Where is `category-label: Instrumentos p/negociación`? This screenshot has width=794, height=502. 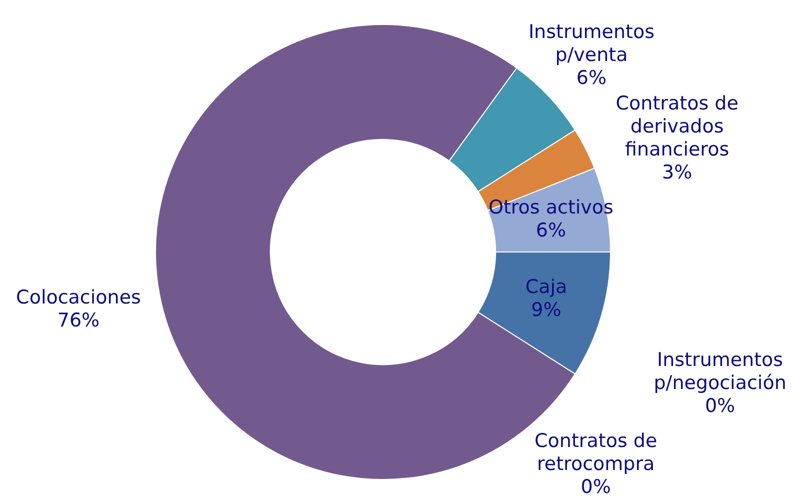 category-label: Instrumentos p/negociación is located at coordinates (720, 371).